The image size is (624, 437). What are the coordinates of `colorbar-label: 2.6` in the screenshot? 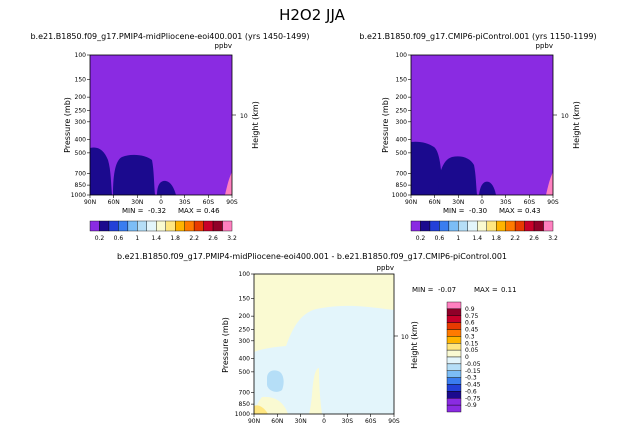 It's located at (534, 238).